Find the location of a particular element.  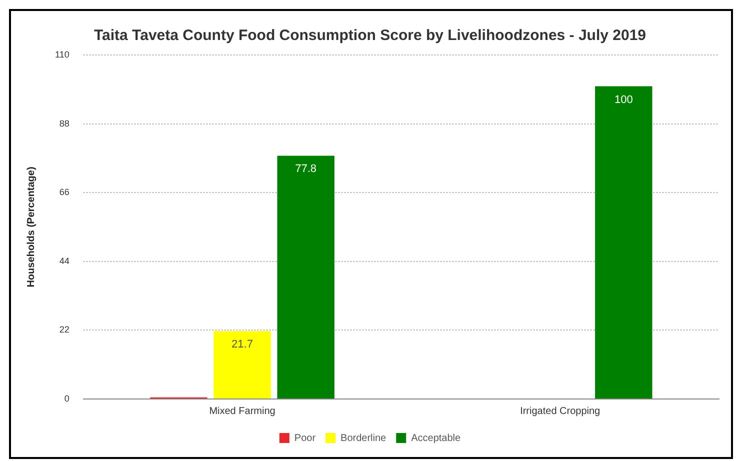

data-label: 21.7 is located at coordinates (242, 344).